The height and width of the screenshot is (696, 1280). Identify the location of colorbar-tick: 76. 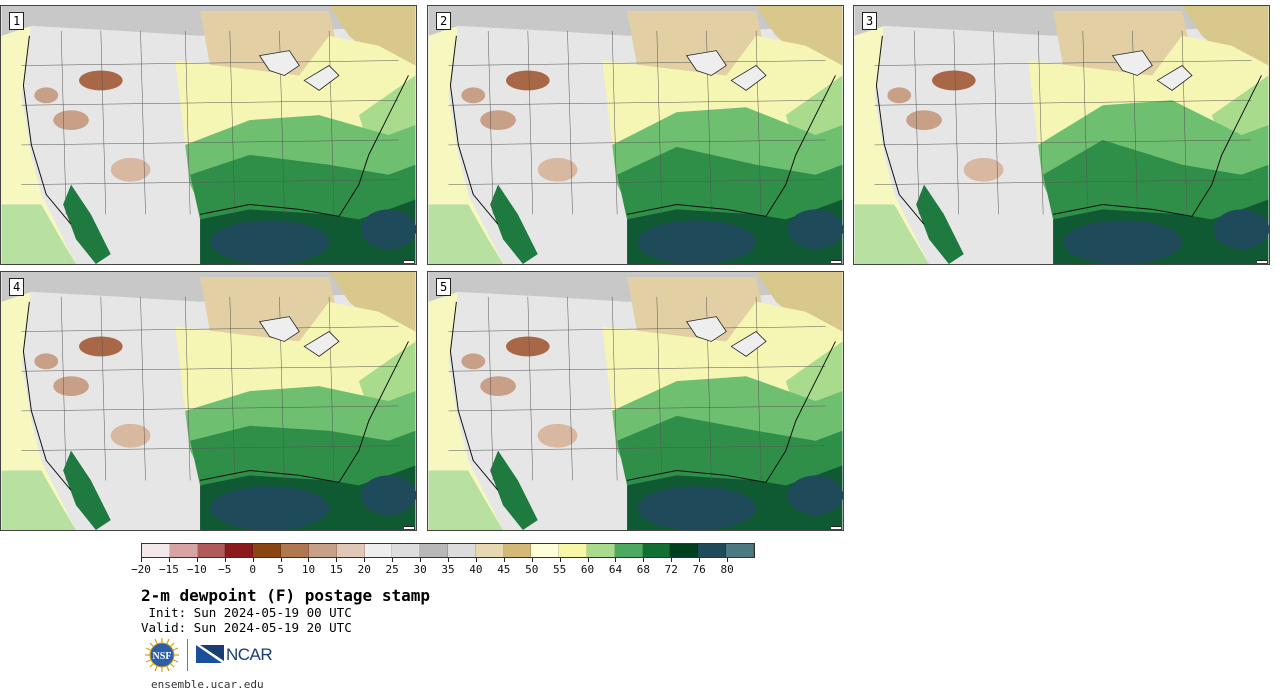
(699, 567).